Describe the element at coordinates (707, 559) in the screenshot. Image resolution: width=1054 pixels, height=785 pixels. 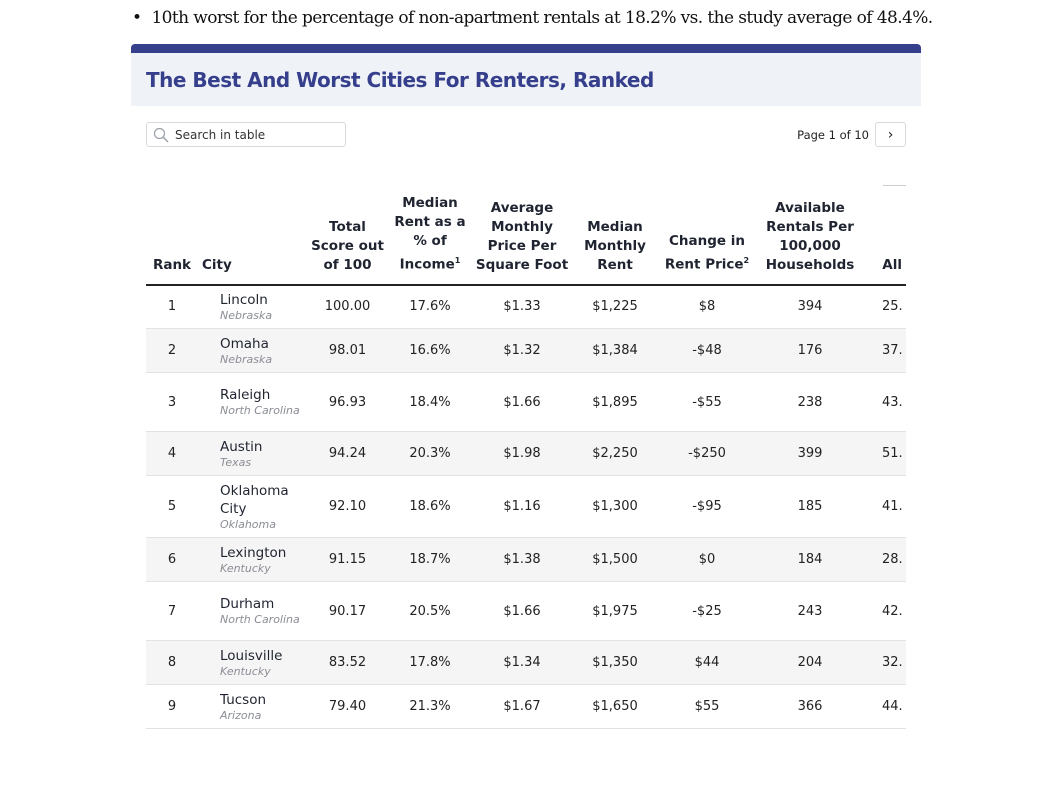
I see `cell-change: $0` at that location.